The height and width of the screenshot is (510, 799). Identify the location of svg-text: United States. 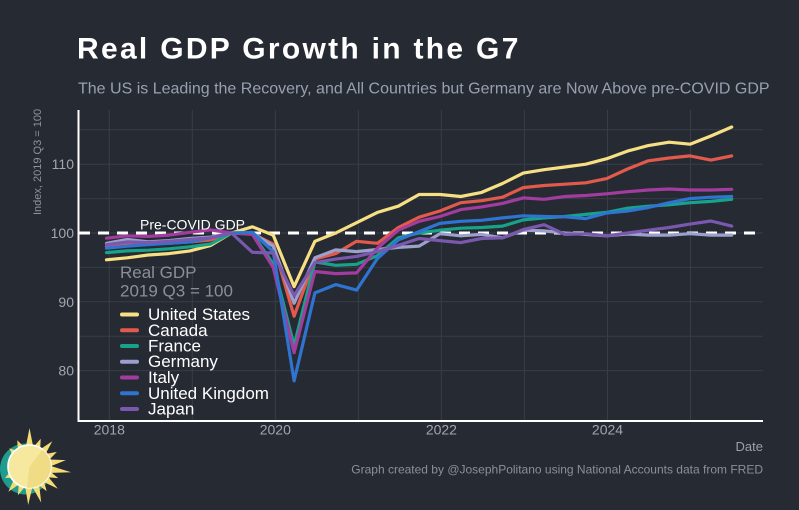
(199, 314).